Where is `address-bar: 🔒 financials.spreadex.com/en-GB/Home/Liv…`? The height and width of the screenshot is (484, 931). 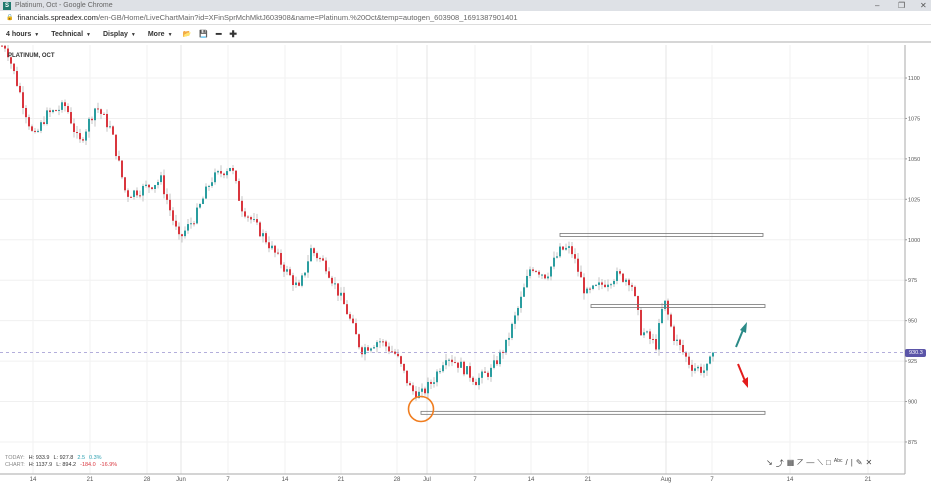 address-bar: 🔒 financials.spreadex.com/en-GB/Home/Liv… is located at coordinates (465, 18).